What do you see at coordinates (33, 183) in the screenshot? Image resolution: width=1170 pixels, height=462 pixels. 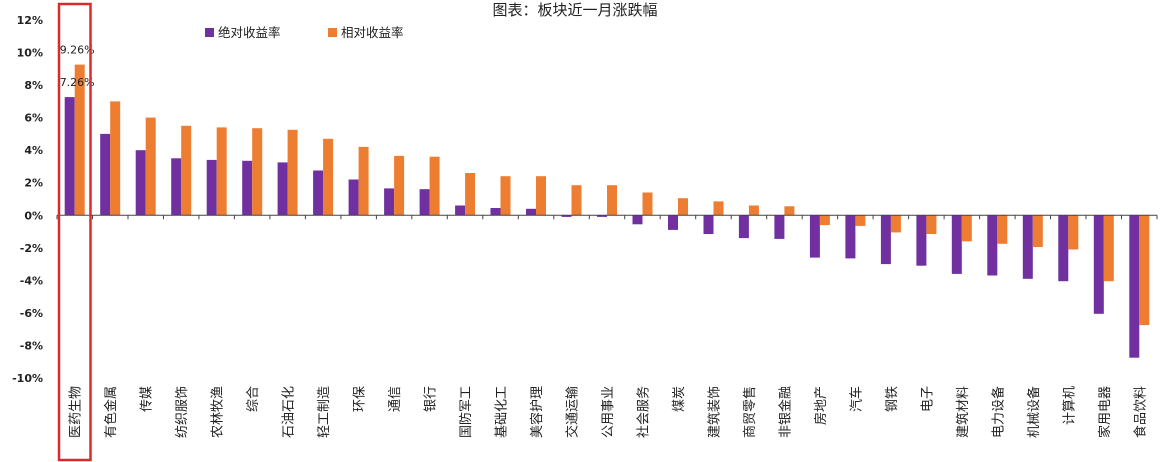 I see `y-tick-label: 2%` at bounding box center [33, 183].